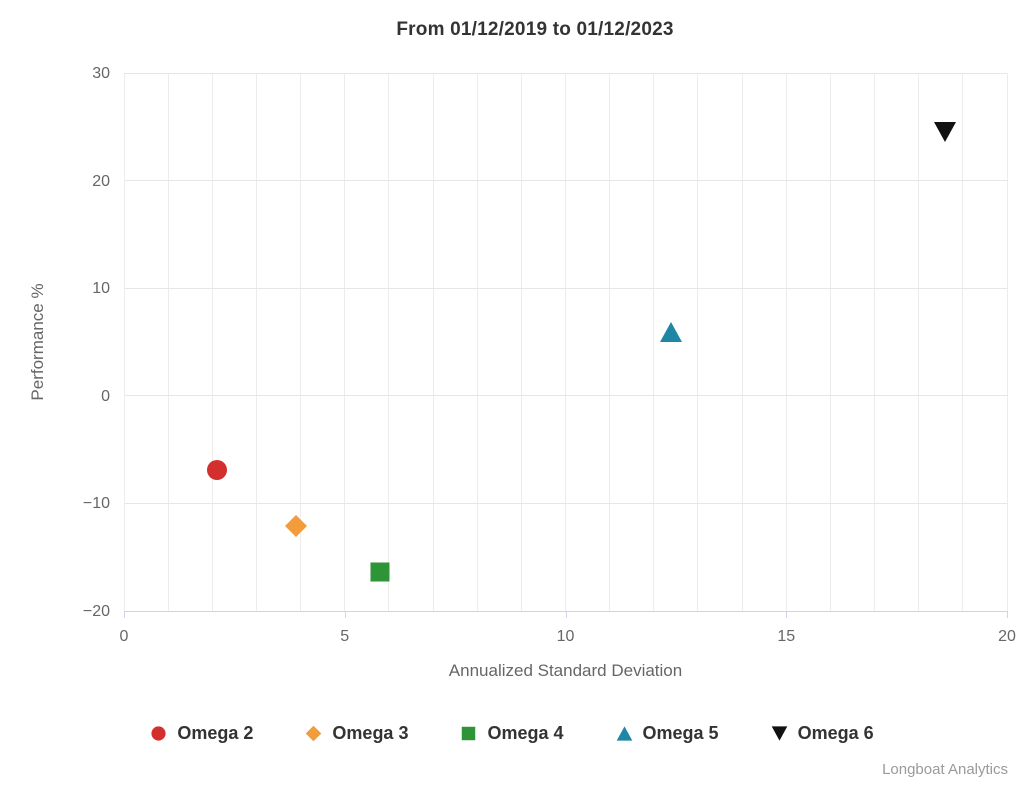  I want to click on chart-title: From 01/12/2019 to 01/12/2023, so click(535, 29).